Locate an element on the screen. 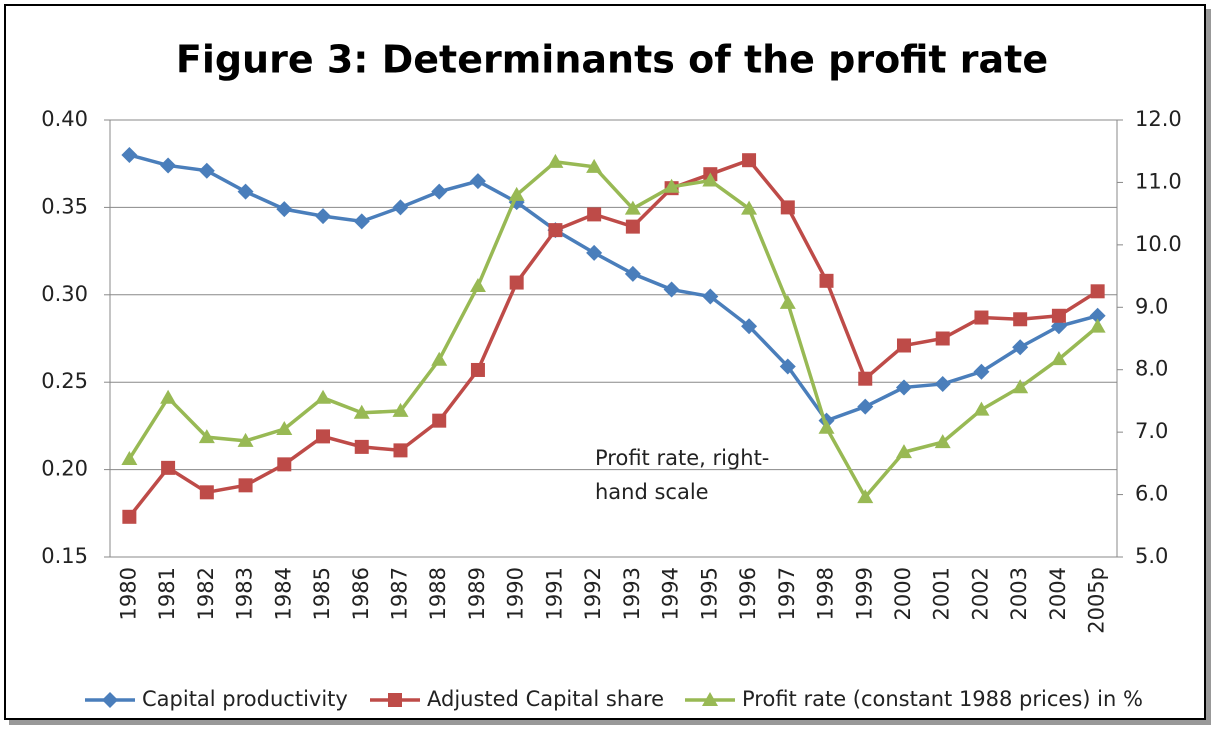  x-tick-label: 2004 is located at coordinates (1058, 593).